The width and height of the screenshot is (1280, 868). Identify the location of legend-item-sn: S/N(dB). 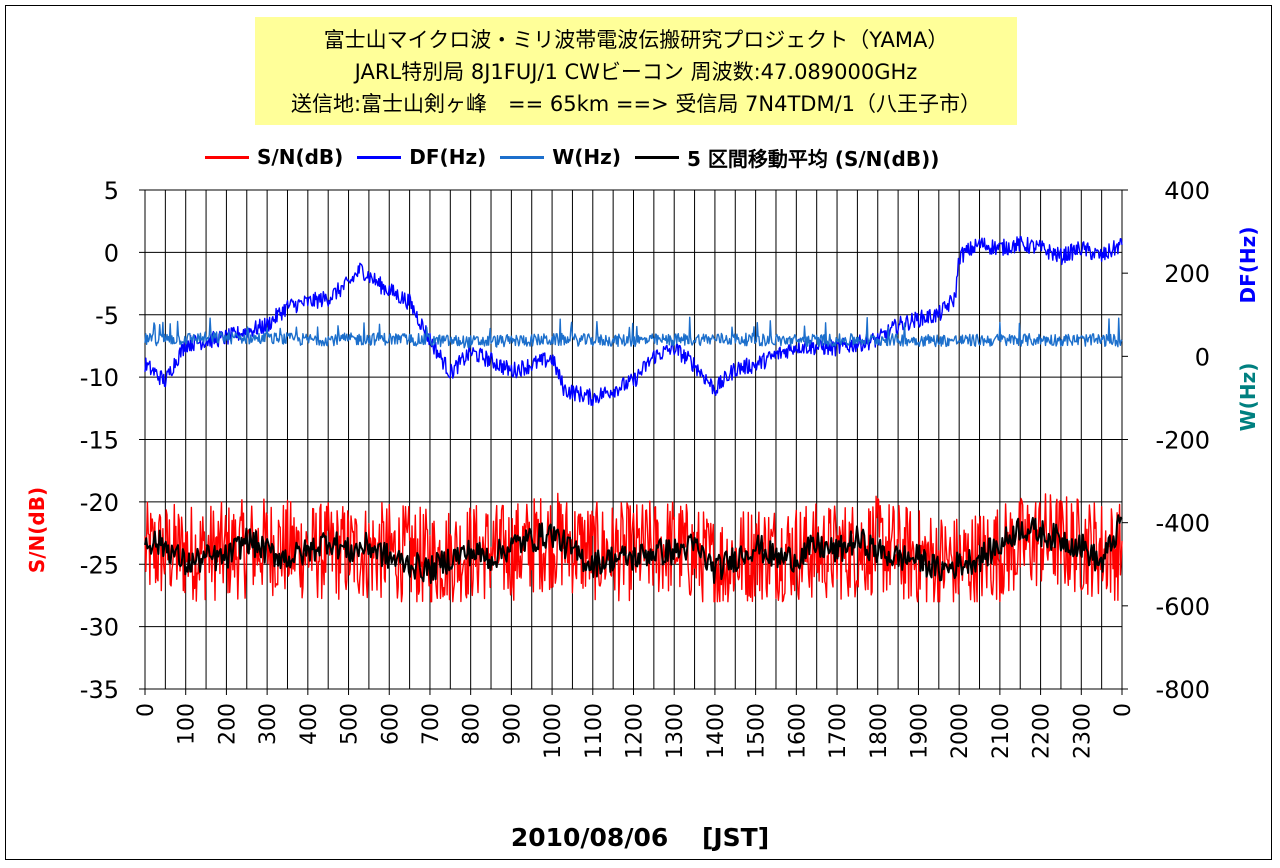
(274, 157).